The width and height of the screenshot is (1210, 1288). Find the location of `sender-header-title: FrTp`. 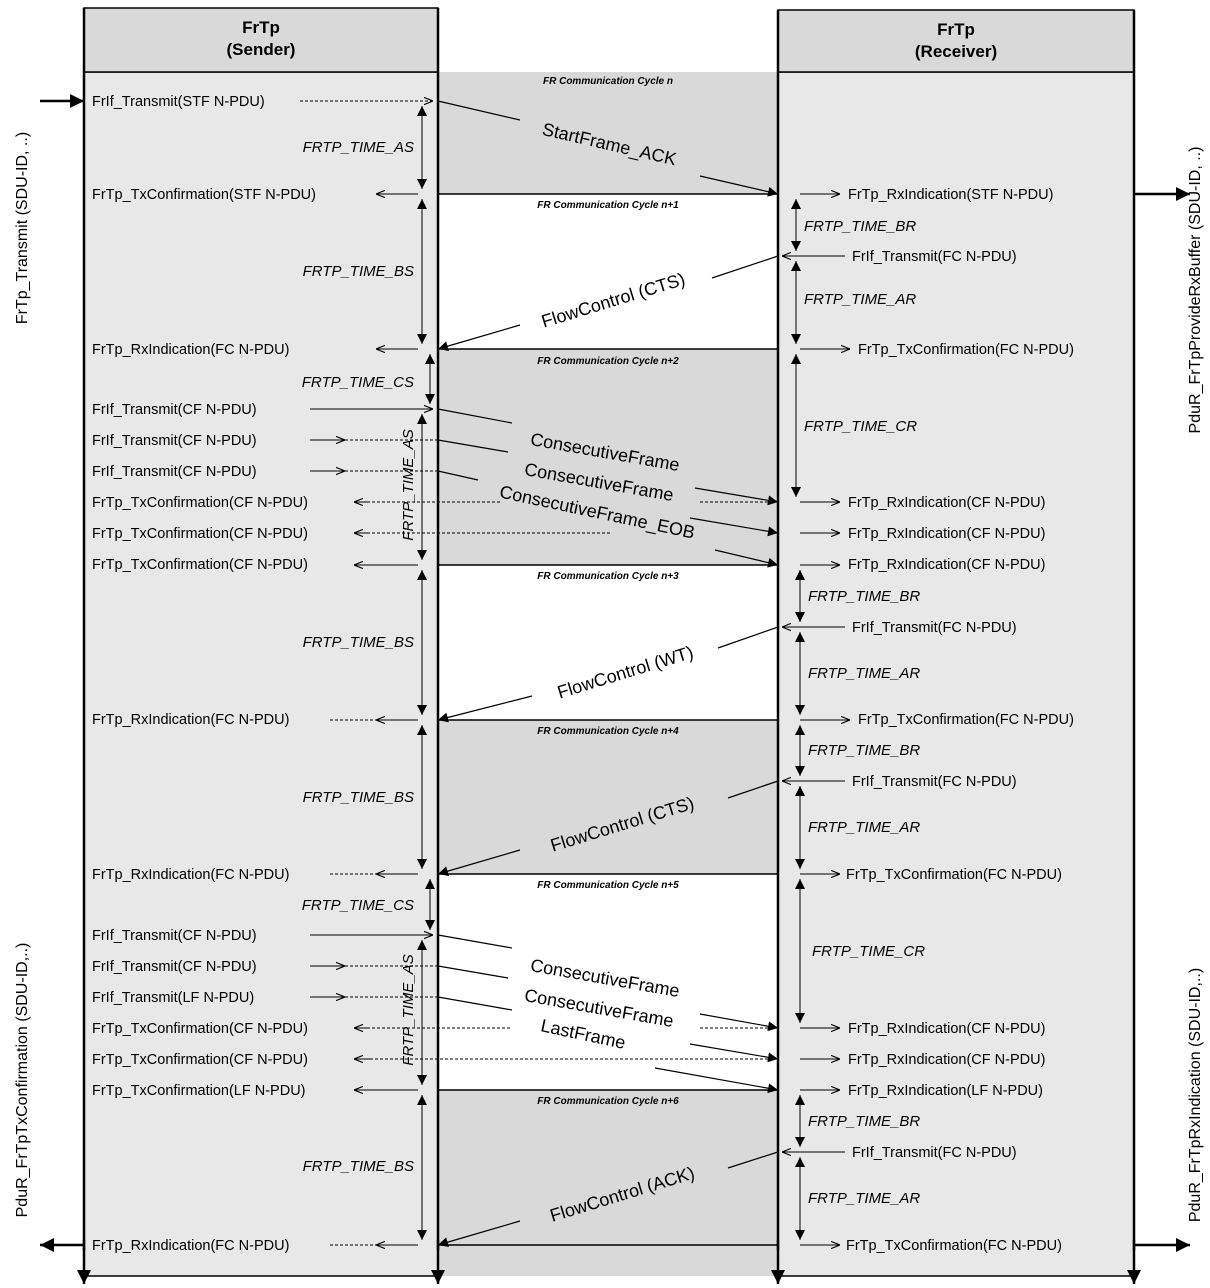

sender-header-title: FrTp is located at coordinates (261, 27).